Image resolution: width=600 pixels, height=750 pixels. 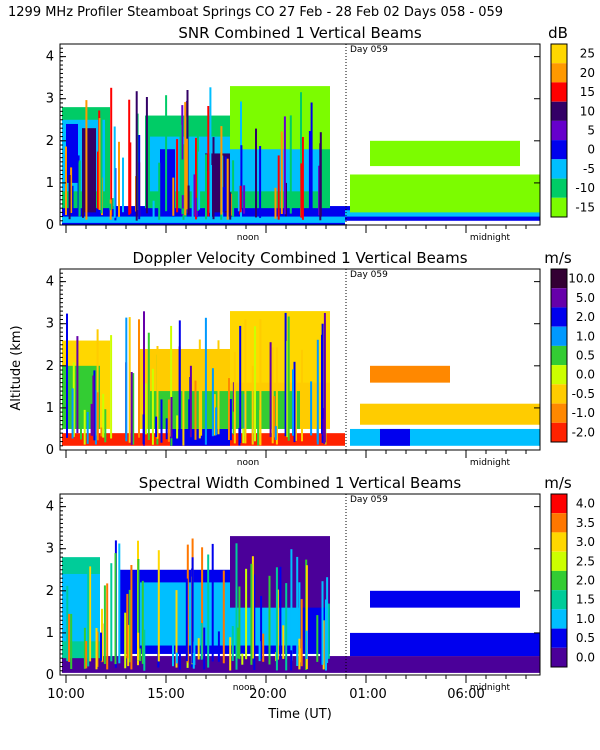 What do you see at coordinates (267, 694) in the screenshot?
I see `xtick-label: 20:00` at bounding box center [267, 694].